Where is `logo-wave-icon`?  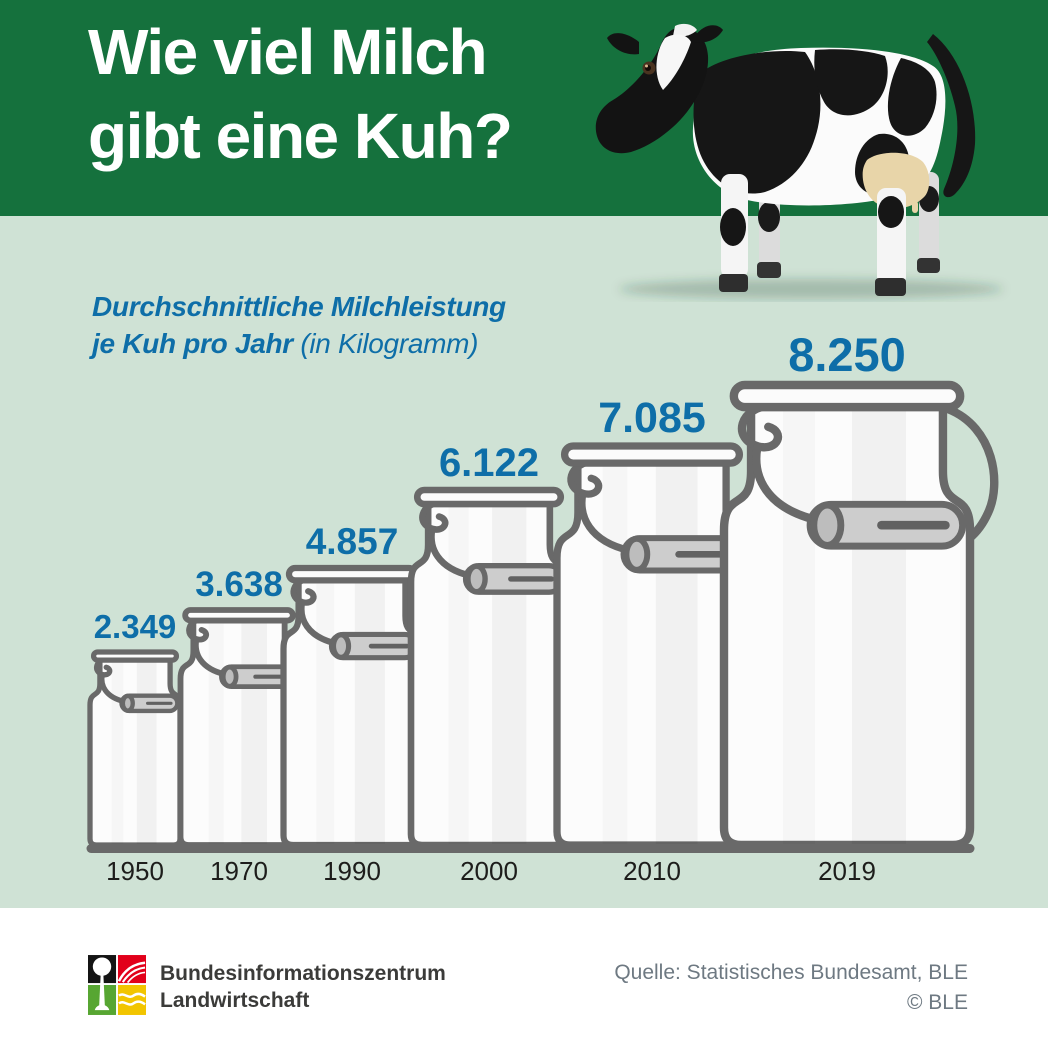 logo-wave-icon is located at coordinates (132, 999).